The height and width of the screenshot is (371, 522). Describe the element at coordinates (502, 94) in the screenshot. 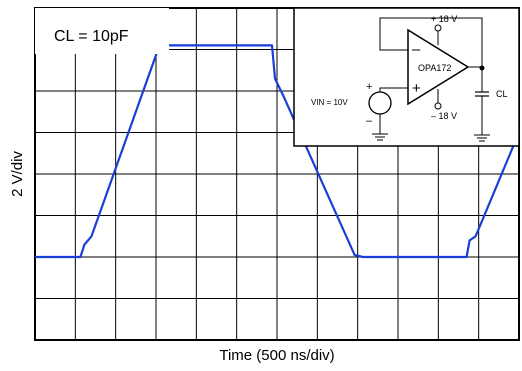

I see `load-capacitor-label: CL` at that location.